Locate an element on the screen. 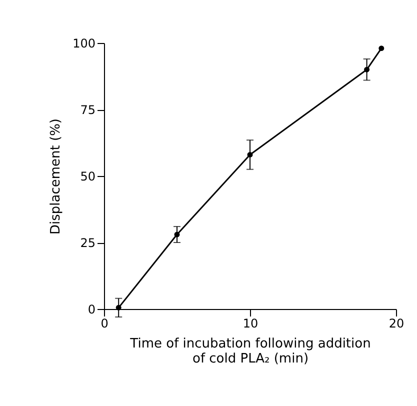 The image size is (417, 406). x-tick-label: 10 is located at coordinates (250, 323).